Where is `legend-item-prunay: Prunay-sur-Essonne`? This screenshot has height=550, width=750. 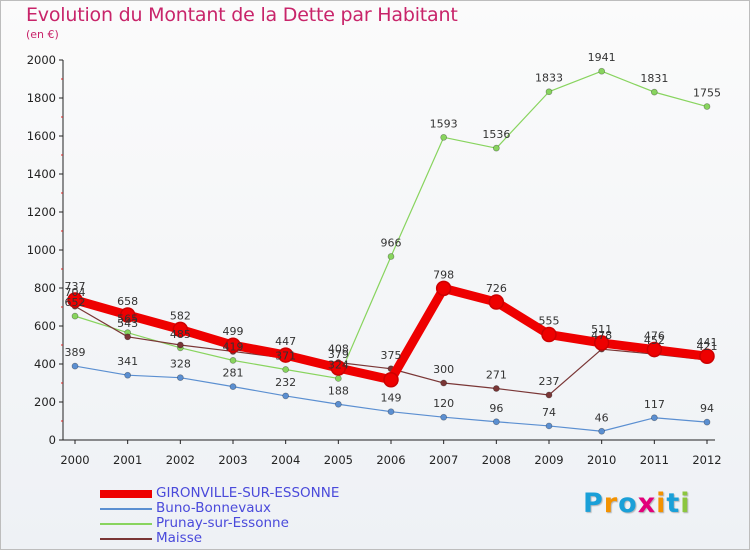 legend-item-prunay: Prunay-sur-Essonne is located at coordinates (270, 523).